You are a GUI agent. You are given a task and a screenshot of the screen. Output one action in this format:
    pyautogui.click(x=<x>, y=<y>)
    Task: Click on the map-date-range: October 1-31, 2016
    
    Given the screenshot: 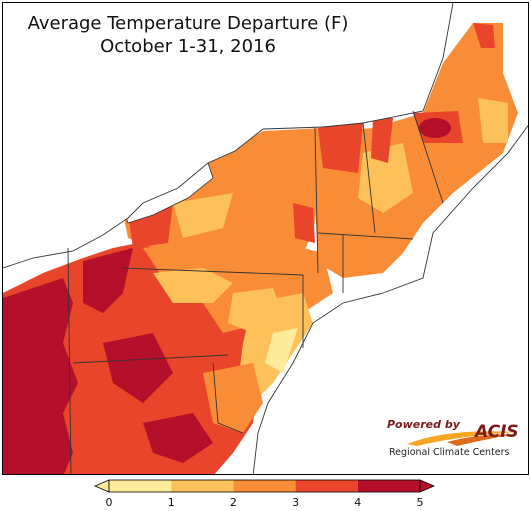 What is the action you would take?
    pyautogui.click(x=188, y=46)
    